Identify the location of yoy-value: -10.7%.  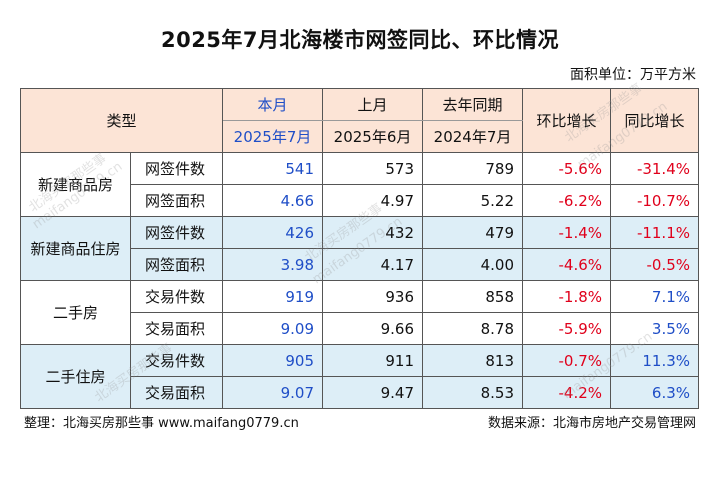
(655, 200).